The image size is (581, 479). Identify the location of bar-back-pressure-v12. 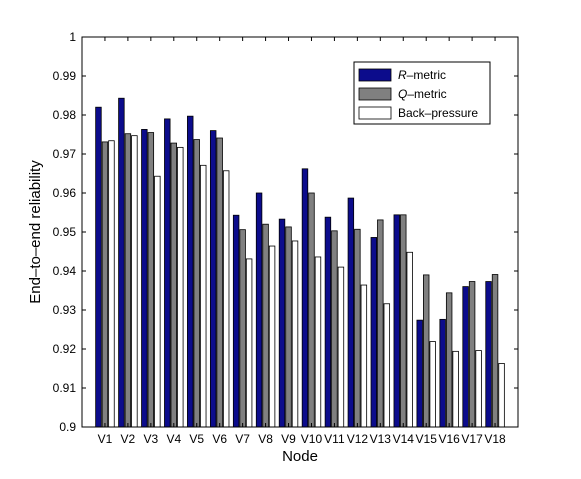
(364, 356).